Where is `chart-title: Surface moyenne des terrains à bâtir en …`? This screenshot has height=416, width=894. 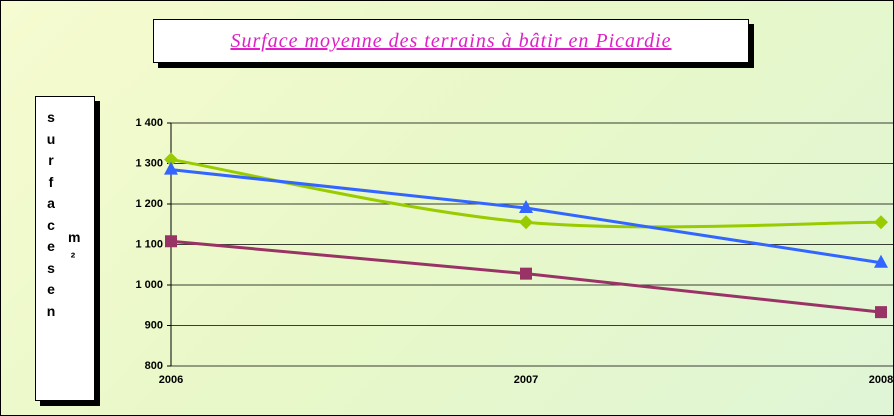 chart-title: Surface moyenne des terrains à bâtir en … is located at coordinates (451, 41).